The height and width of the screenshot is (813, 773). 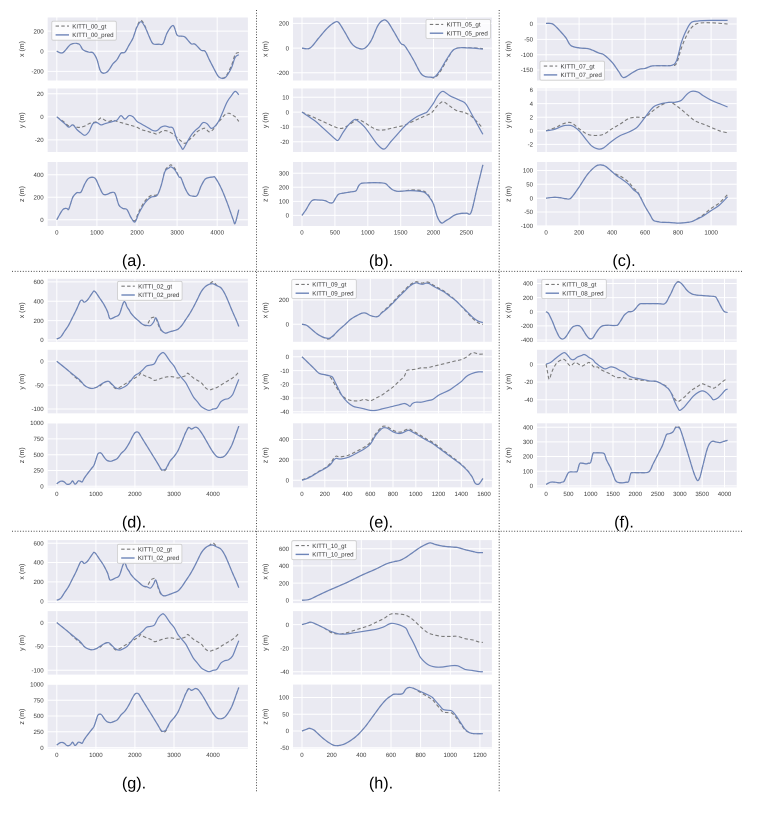 I want to click on svg-text: KITTI_08_pred, so click(x=583, y=293).